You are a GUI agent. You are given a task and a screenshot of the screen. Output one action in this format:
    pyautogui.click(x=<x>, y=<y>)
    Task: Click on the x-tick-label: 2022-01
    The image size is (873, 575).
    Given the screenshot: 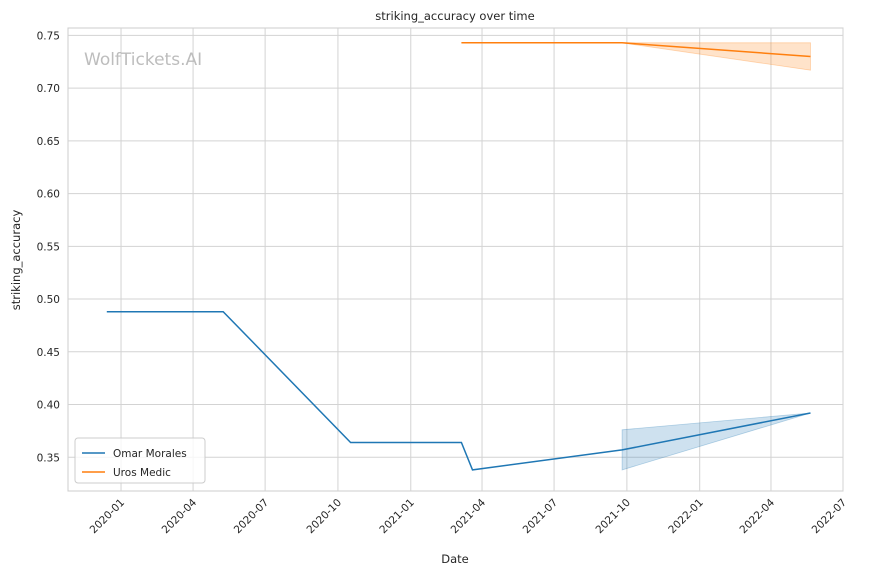 What is the action you would take?
    pyautogui.click(x=686, y=517)
    